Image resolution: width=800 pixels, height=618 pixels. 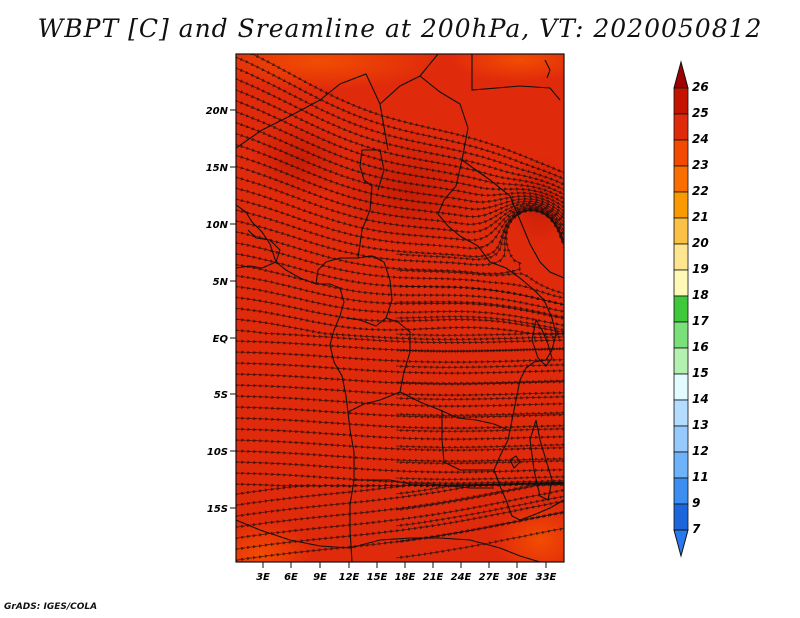 What do you see at coordinates (700, 451) in the screenshot?
I see `colorbar-label: 12` at bounding box center [700, 451].